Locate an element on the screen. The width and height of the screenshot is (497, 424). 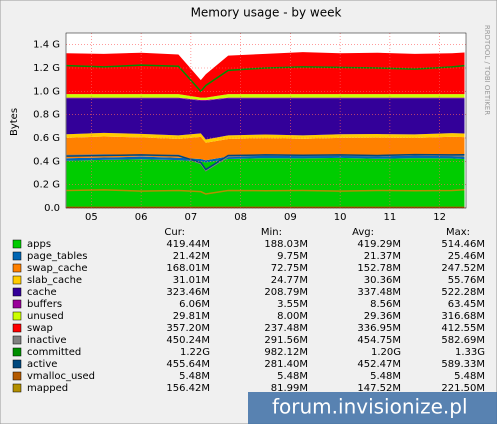
y-tick-label: 0.2 G is located at coordinates (46, 185).